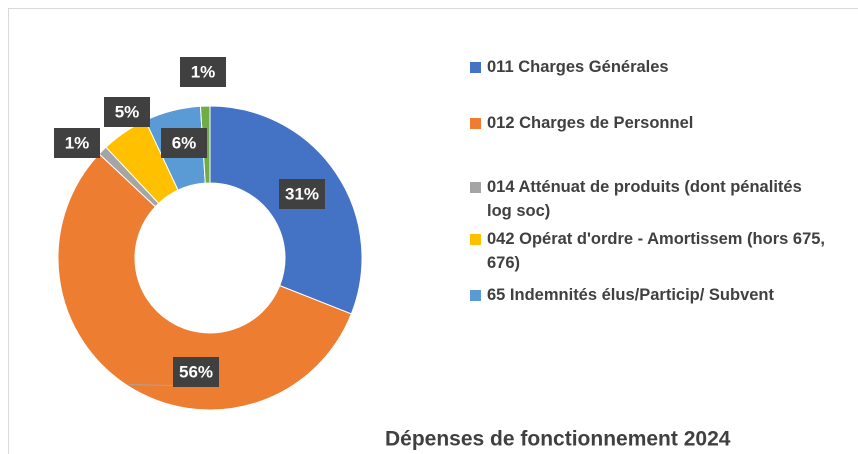 This screenshot has width=858, height=454. I want to click on chart-title: Dépenses de fonctionnement 2024, so click(558, 439).